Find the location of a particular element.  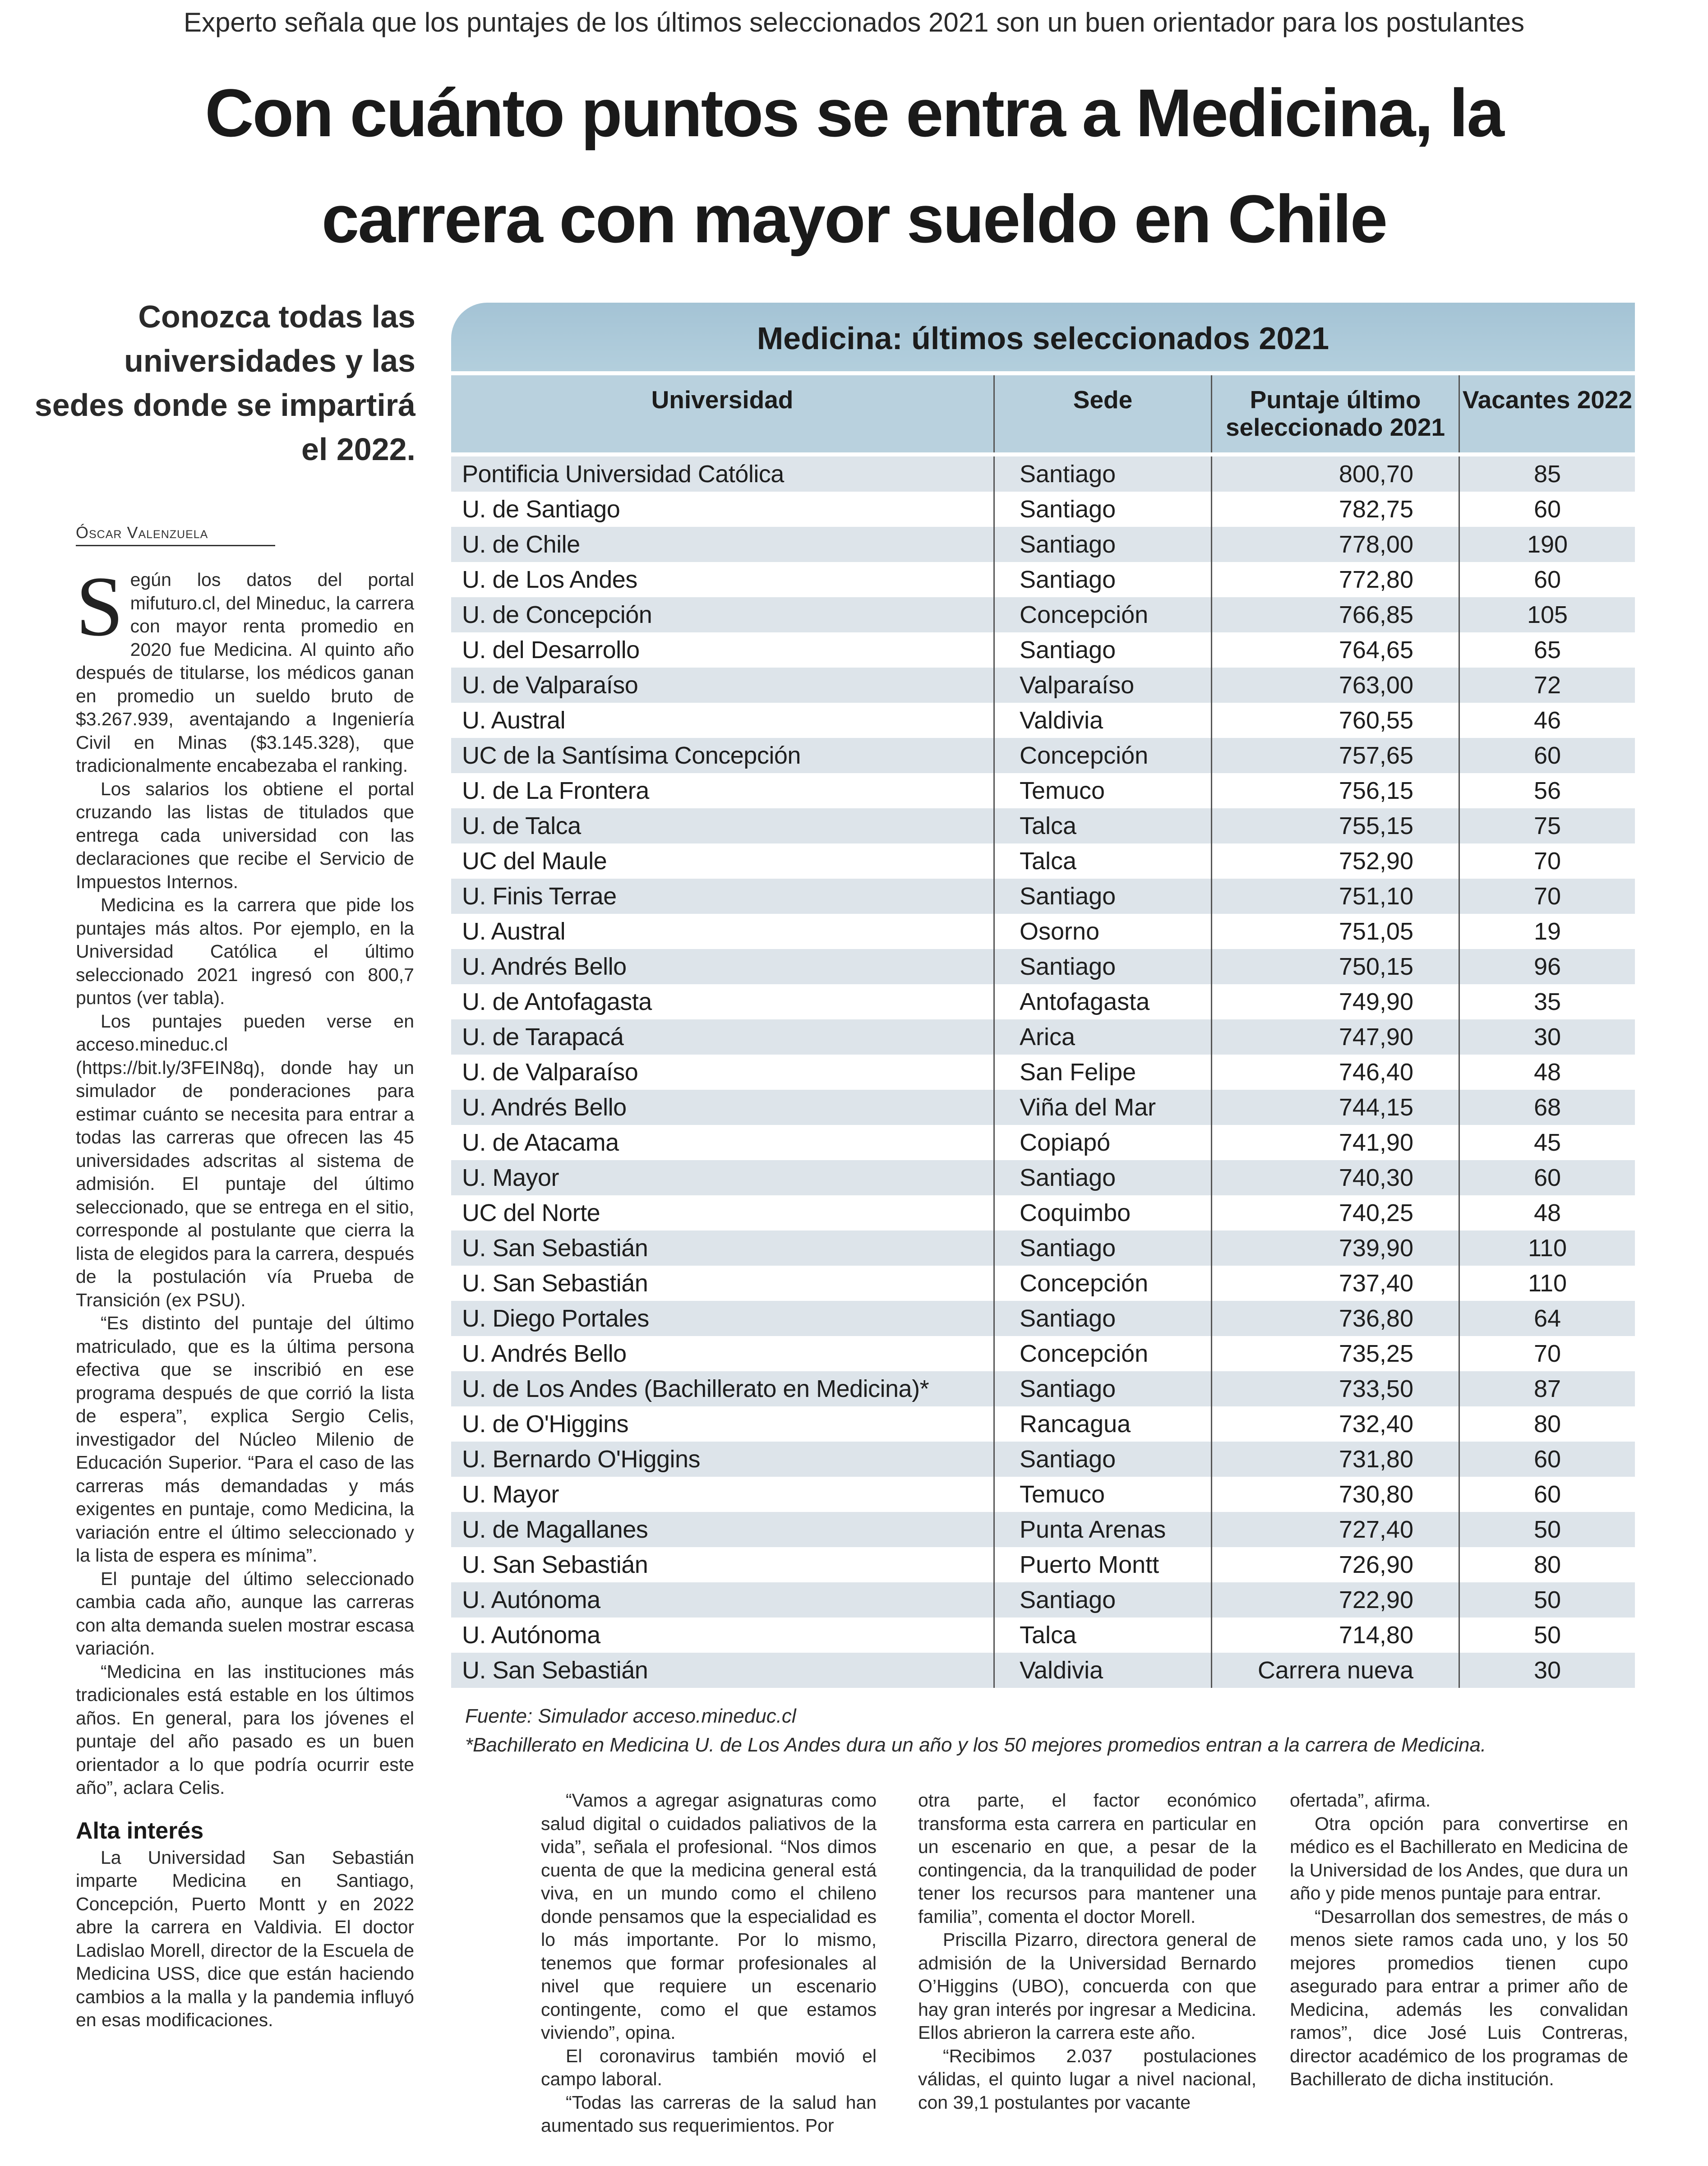

table-row: UC del Maule Talca 752,90 70 is located at coordinates (1043, 861).